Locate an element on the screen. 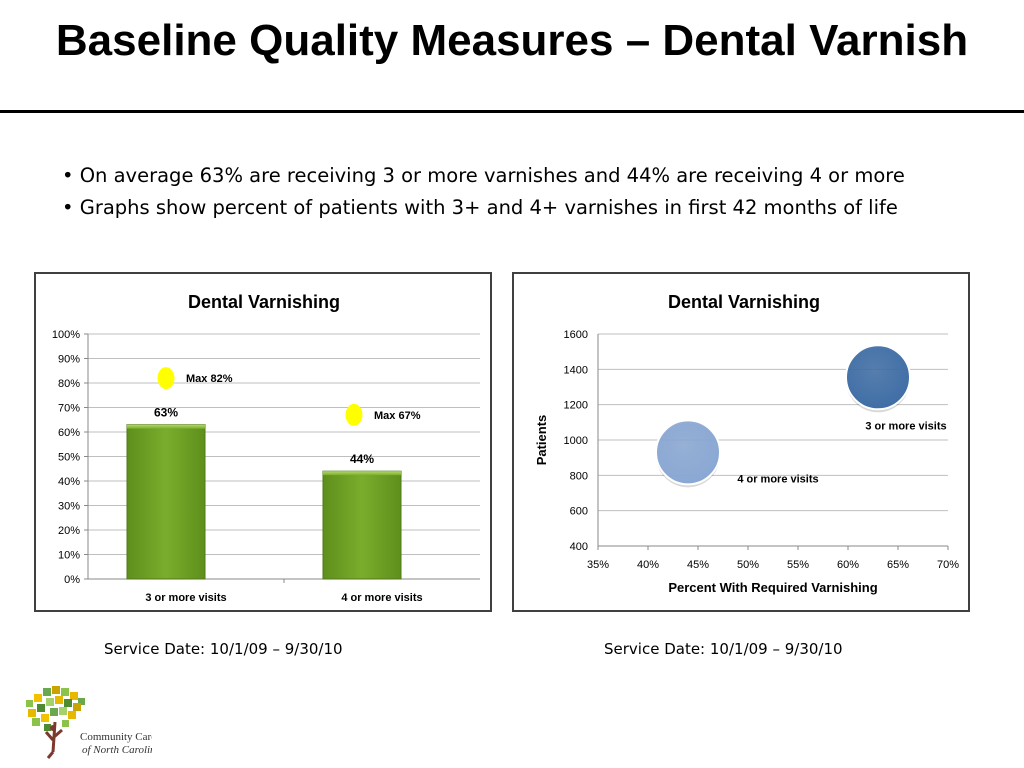 The width and height of the screenshot is (1024, 768). bar-data-label: 44% is located at coordinates (362, 459).